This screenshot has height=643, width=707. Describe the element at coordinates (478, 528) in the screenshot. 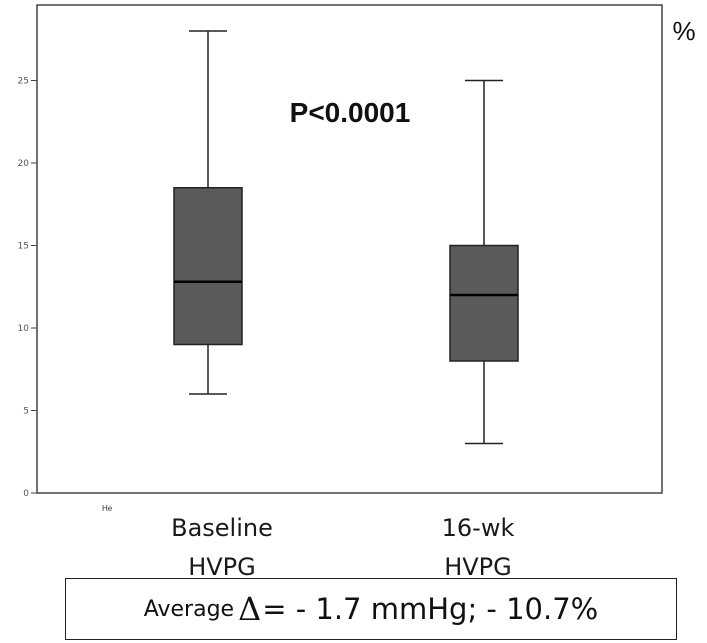

I see `category-label-16wk-line1: 16-wk` at that location.